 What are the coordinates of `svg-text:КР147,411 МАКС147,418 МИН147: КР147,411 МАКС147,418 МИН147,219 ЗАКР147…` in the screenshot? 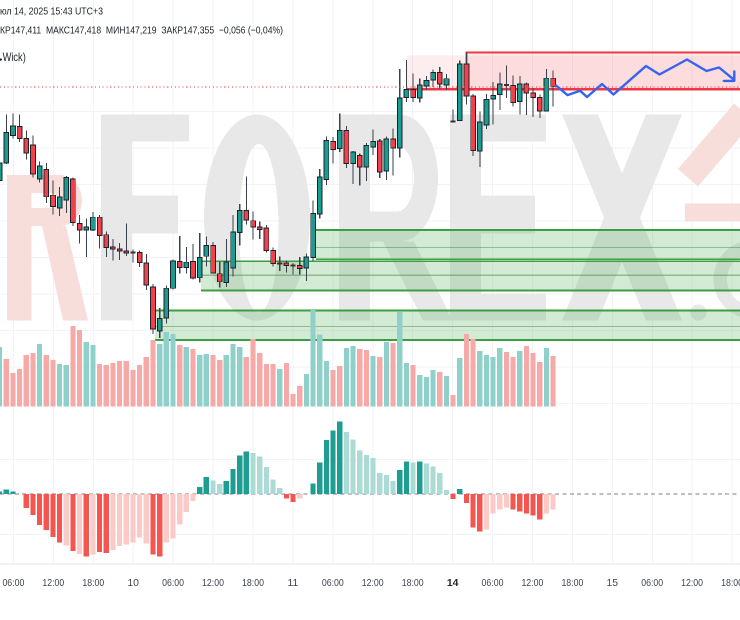 It's located at (141, 30).